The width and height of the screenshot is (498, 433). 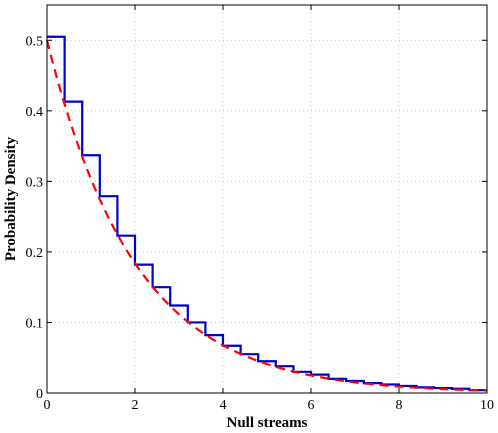 I want to click on y-tick-label: 0.5, so click(x=35, y=41).